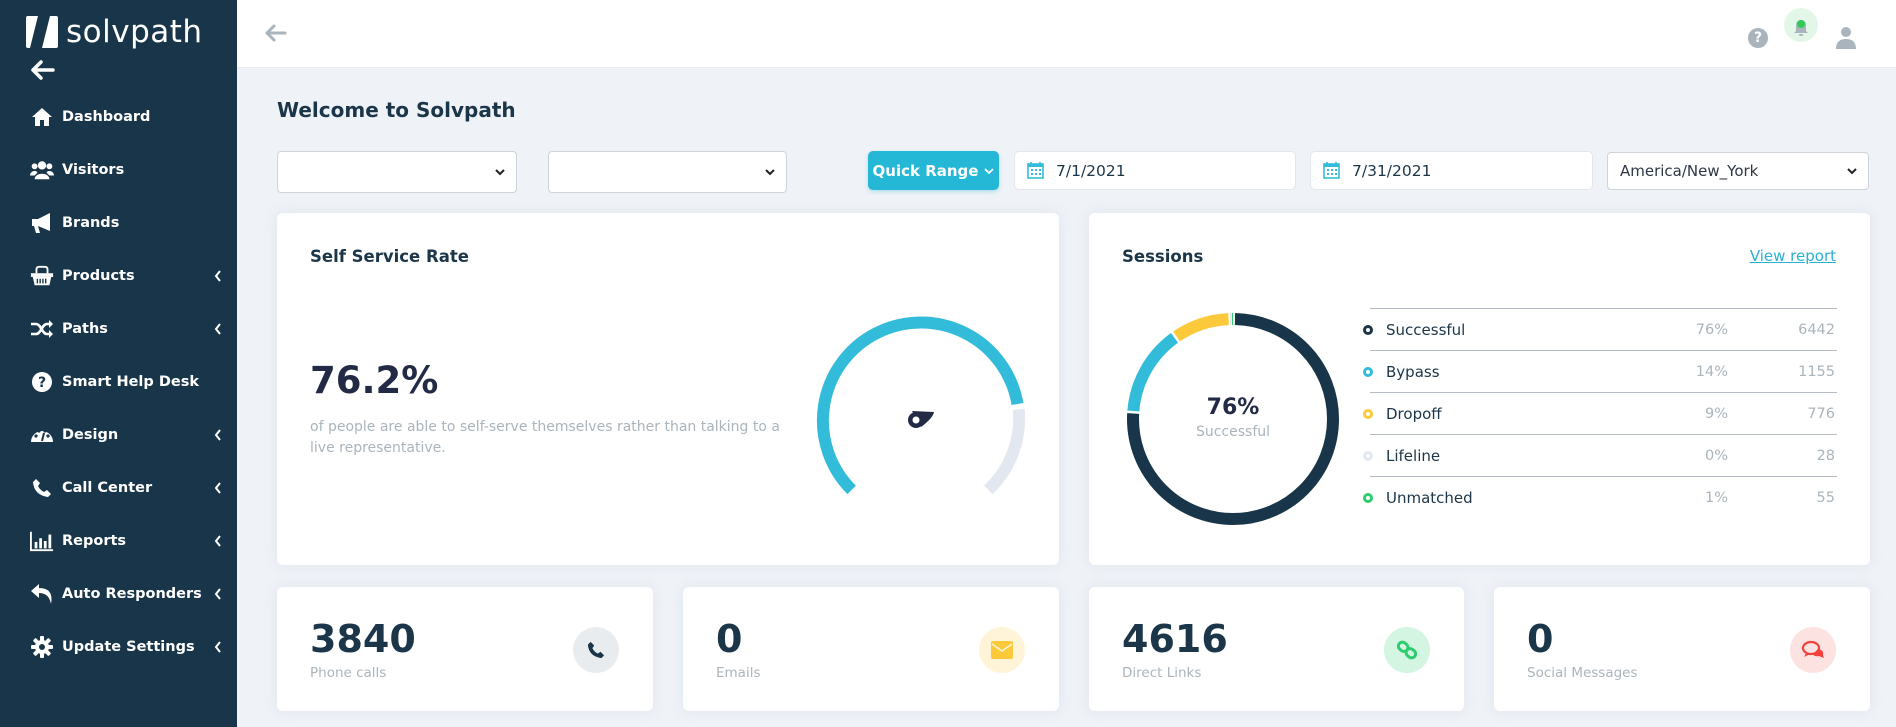 The height and width of the screenshot is (727, 1896). Describe the element at coordinates (1813, 650) in the screenshot. I see `chat-icon` at that location.